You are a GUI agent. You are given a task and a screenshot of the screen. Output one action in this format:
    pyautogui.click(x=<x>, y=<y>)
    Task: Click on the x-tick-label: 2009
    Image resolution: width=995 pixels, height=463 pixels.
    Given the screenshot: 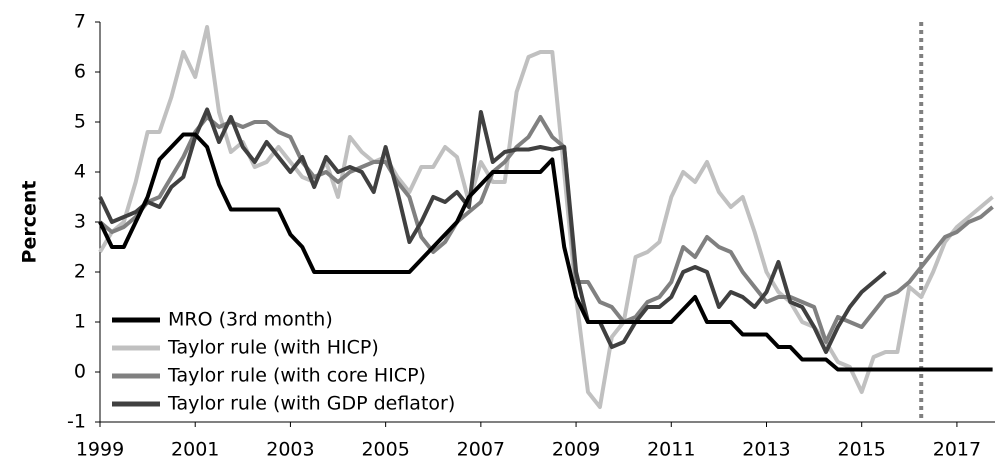 What is the action you would take?
    pyautogui.click(x=576, y=450)
    